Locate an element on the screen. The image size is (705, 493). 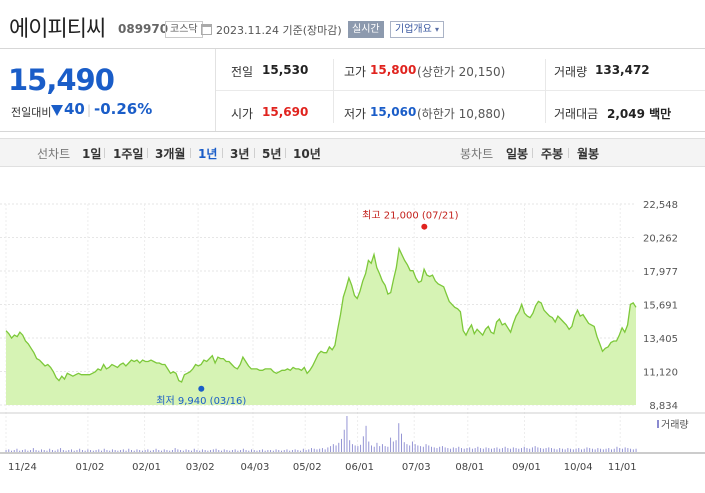
tab-monthly: 월봉 is located at coordinates (588, 154).